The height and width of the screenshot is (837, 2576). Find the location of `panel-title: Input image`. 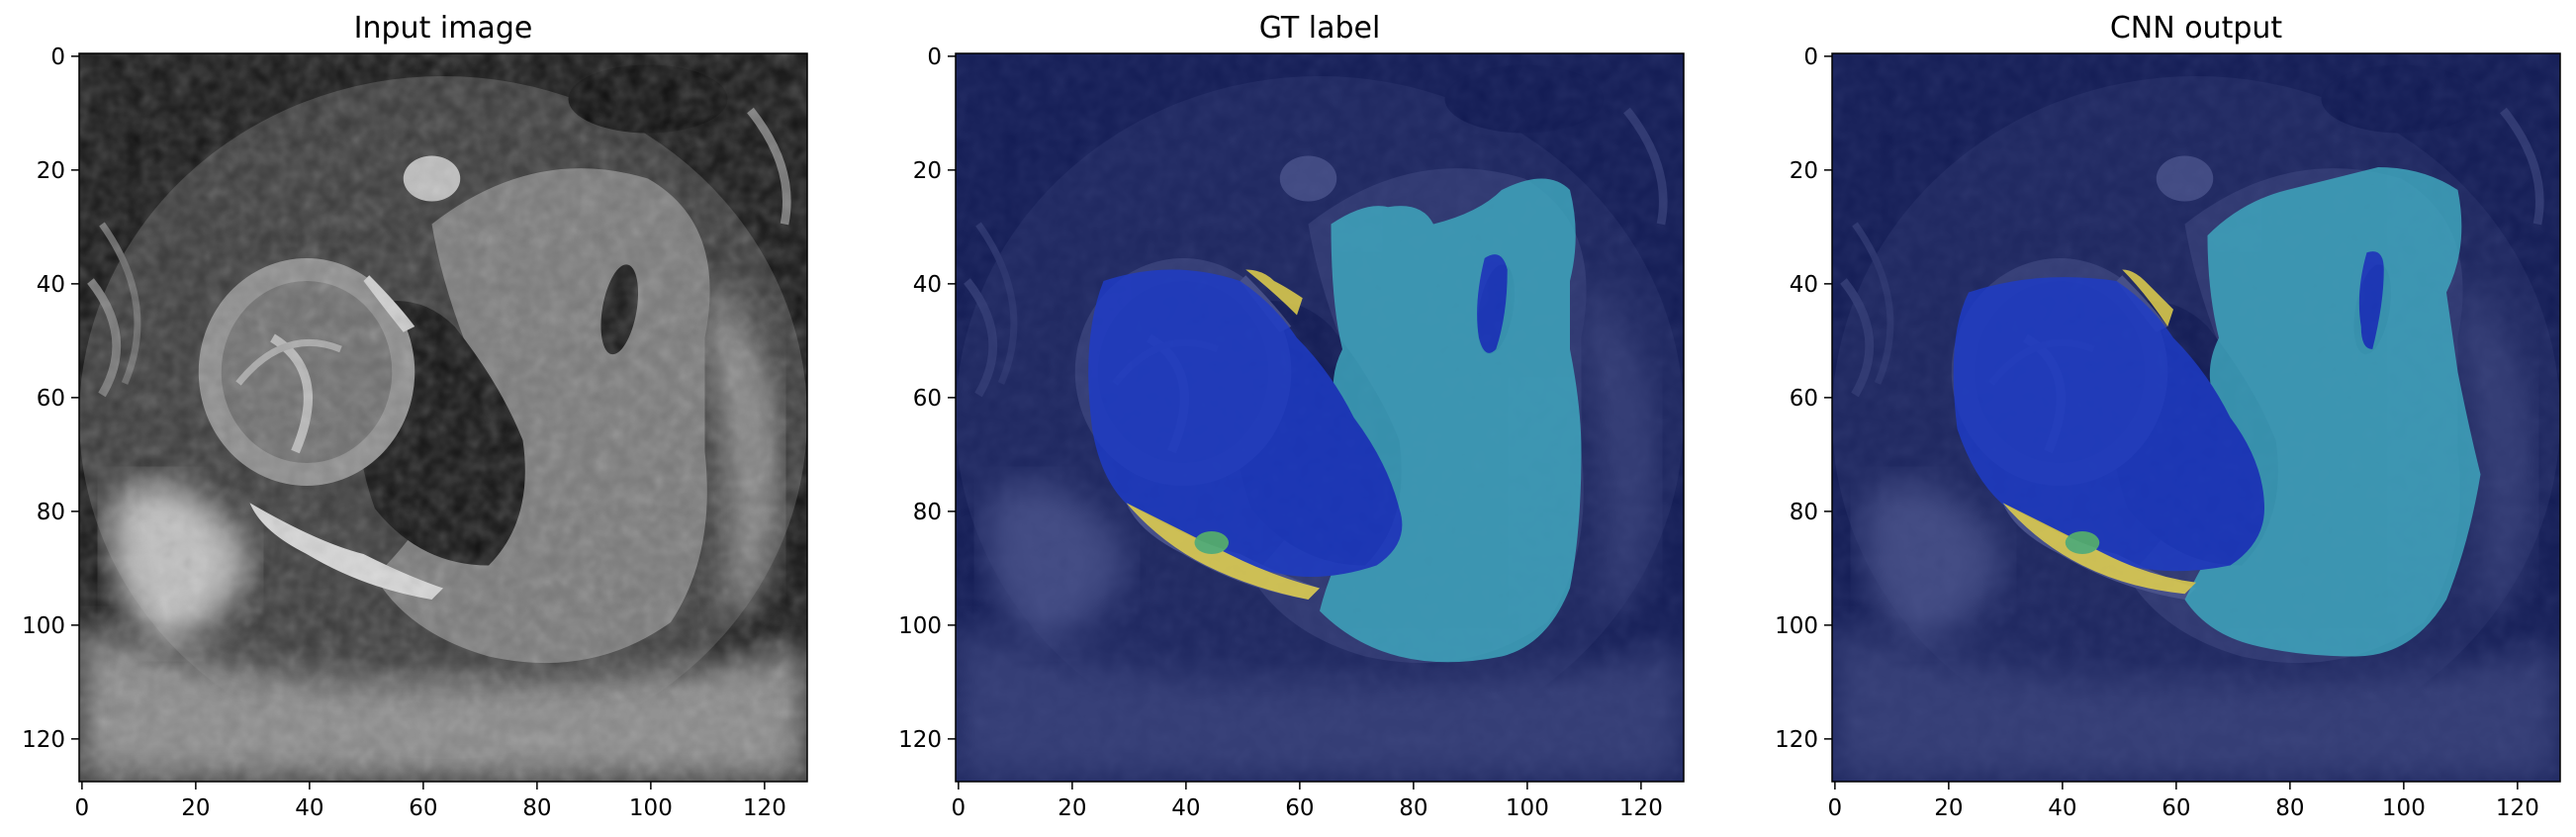

panel-title: Input image is located at coordinates (443, 28).